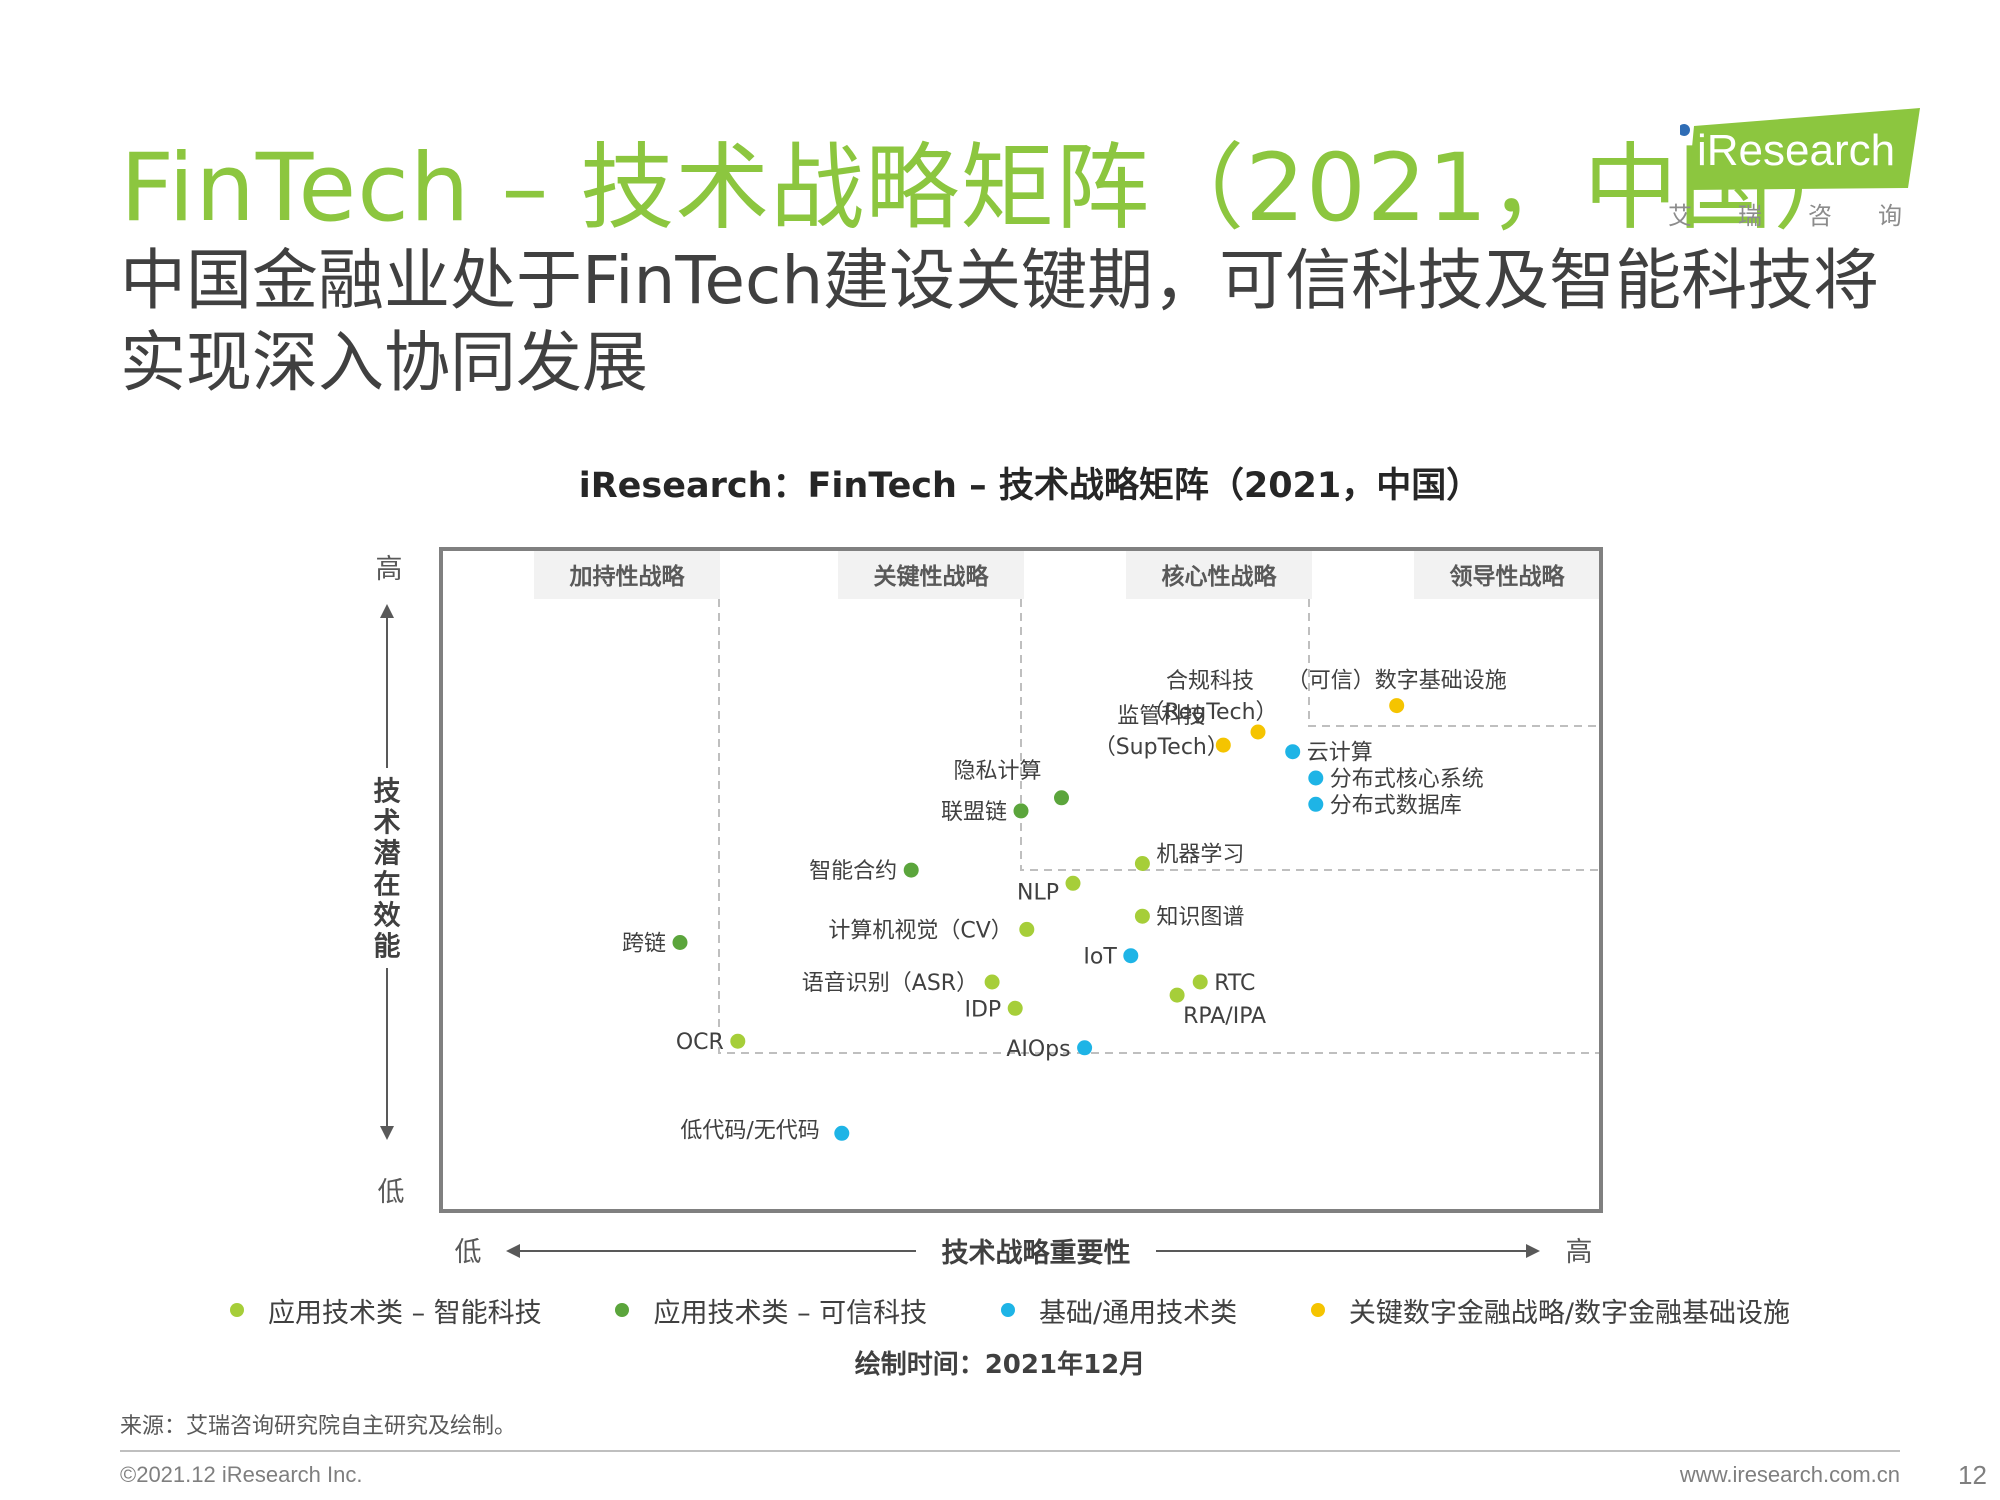 The image size is (2000, 1500). What do you see at coordinates (1138, 1313) in the screenshot?
I see `legend-label: 基础/通用技术类` at bounding box center [1138, 1313].